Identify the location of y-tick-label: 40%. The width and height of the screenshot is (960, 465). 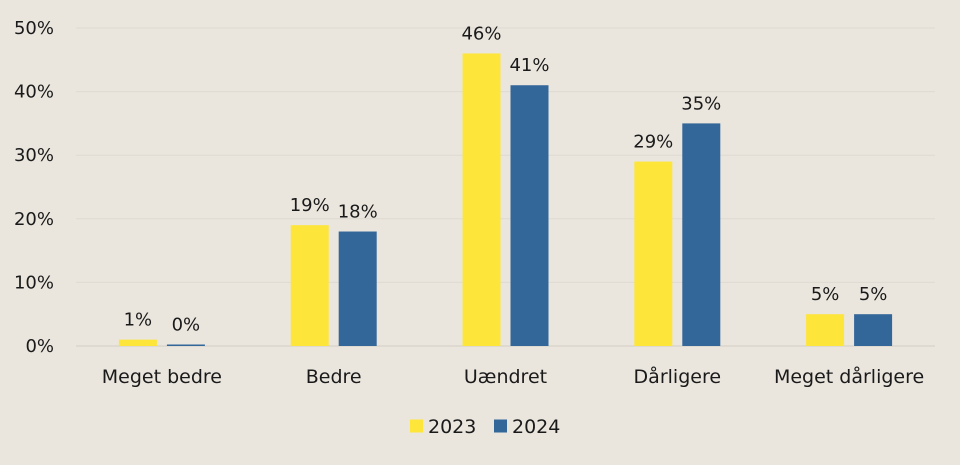
(34, 92).